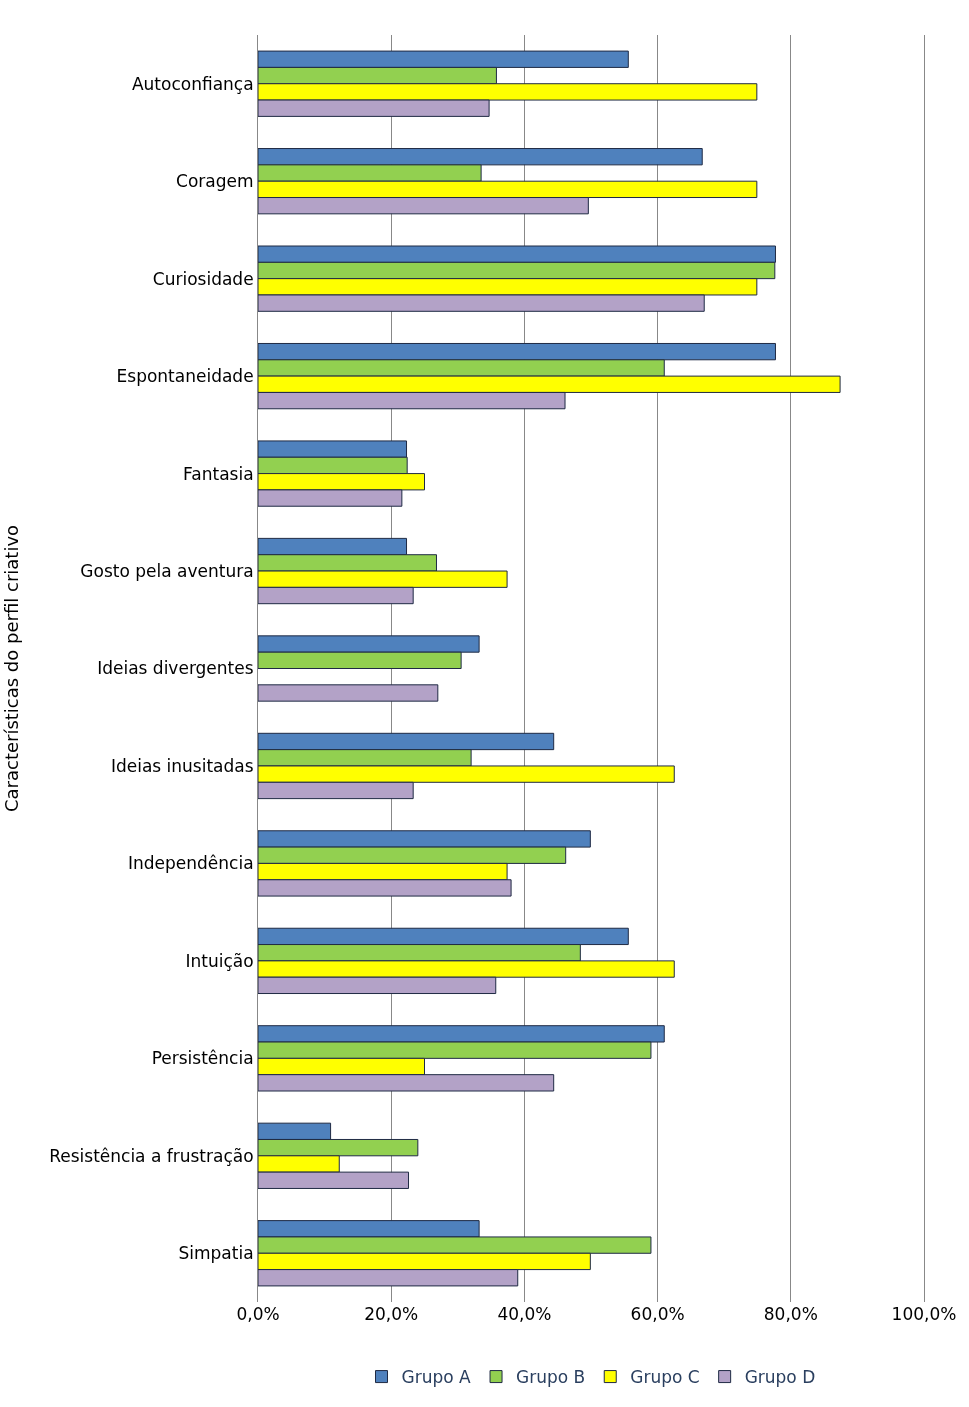 Image resolution: width=969 pixels, height=1407 pixels. Describe the element at coordinates (182, 765) in the screenshot. I see `y-tick-label: Ideias inusitadas` at that location.